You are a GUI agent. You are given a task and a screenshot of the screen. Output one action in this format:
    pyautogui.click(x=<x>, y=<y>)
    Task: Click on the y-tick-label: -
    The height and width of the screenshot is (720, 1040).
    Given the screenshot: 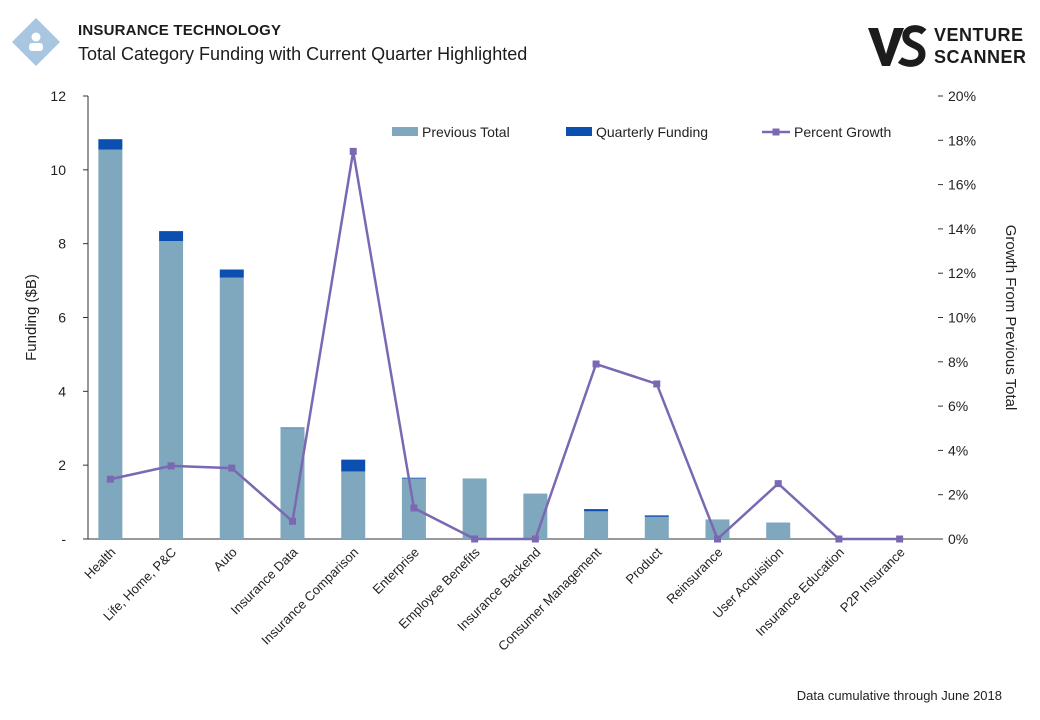 What is the action you would take?
    pyautogui.click(x=63, y=539)
    